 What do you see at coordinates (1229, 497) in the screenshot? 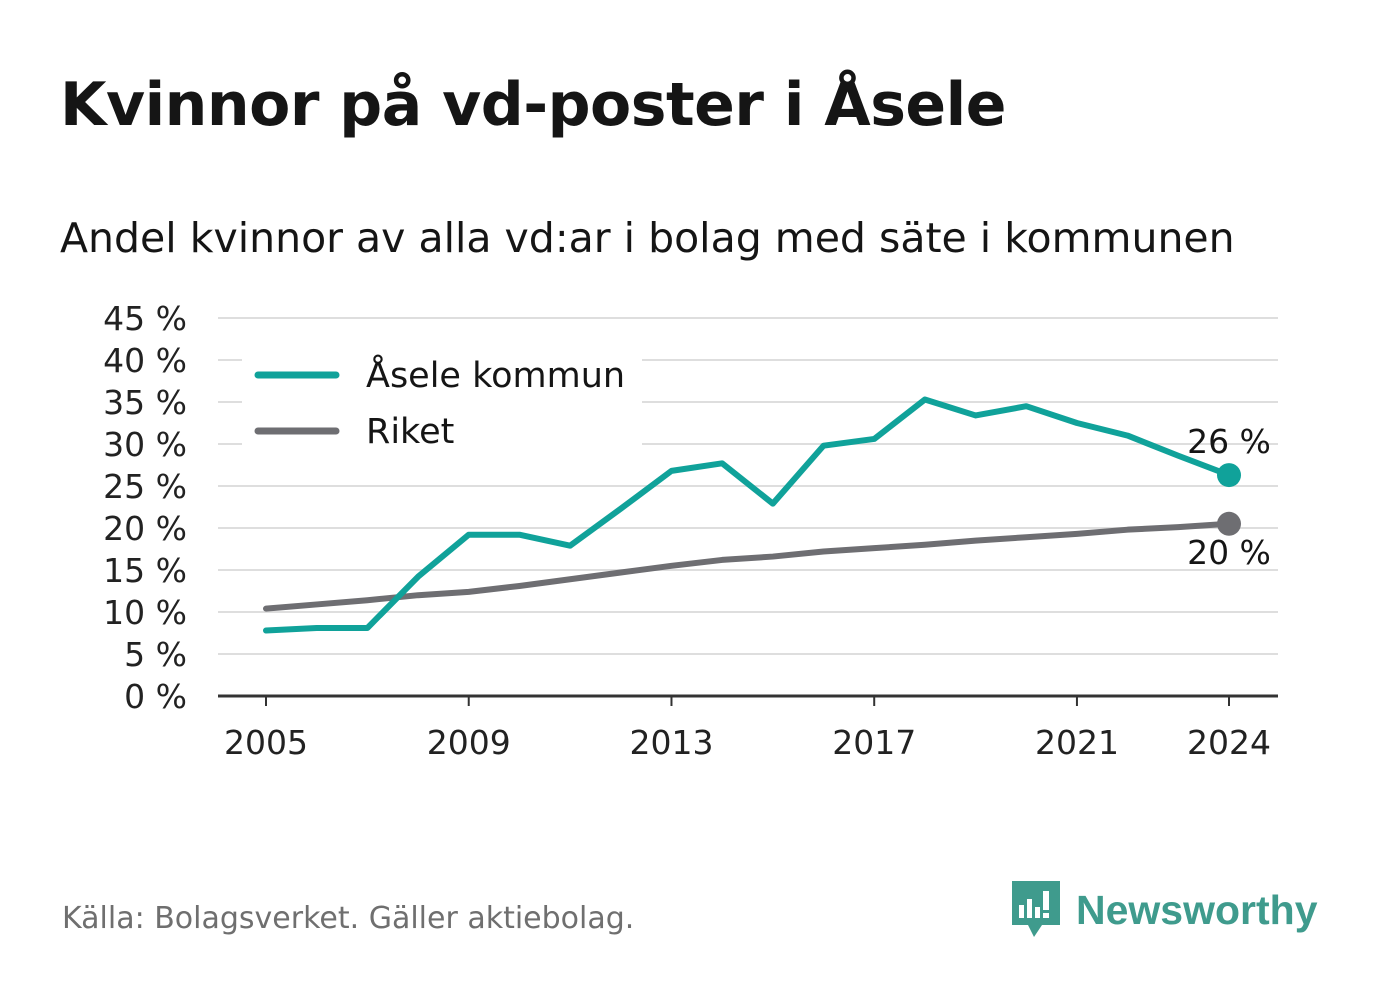
I see `end-value-labels: 26 % 20 %` at bounding box center [1229, 497].